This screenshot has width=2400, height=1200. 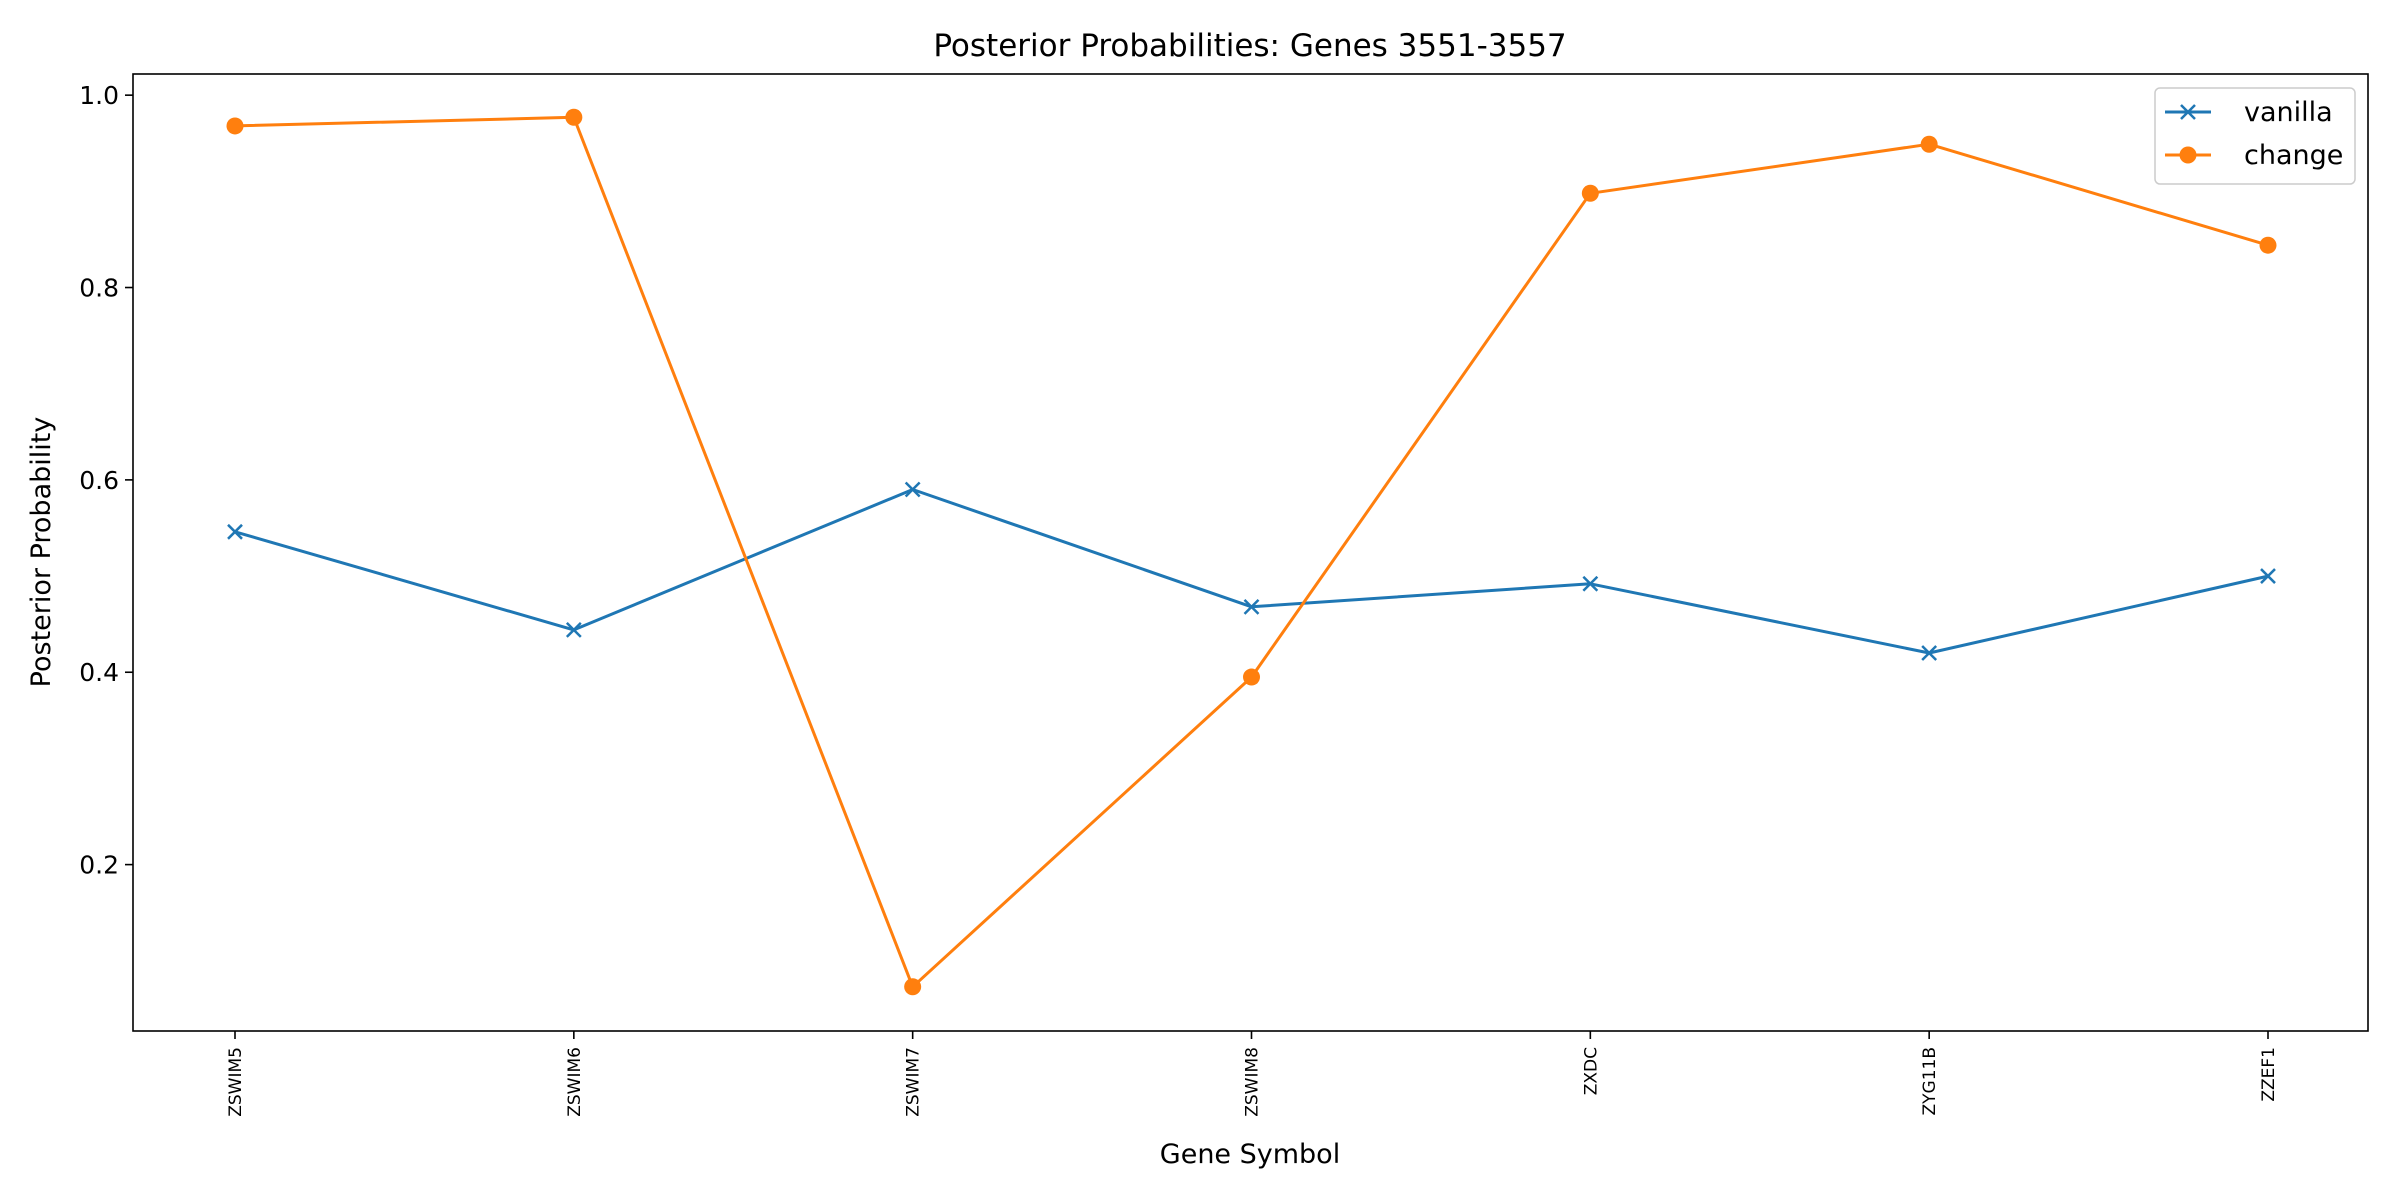 What do you see at coordinates (2188, 112) in the screenshot?
I see `legend-marker-vanilla` at bounding box center [2188, 112].